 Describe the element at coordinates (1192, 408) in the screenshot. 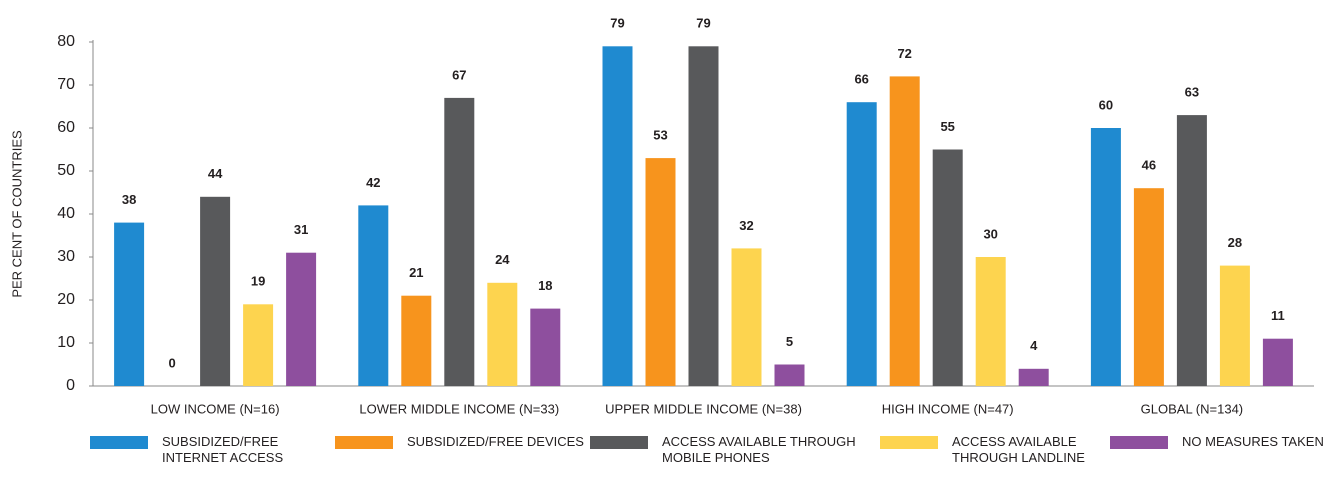

I see `x-tick-label: GLOBAL (N=134)` at that location.